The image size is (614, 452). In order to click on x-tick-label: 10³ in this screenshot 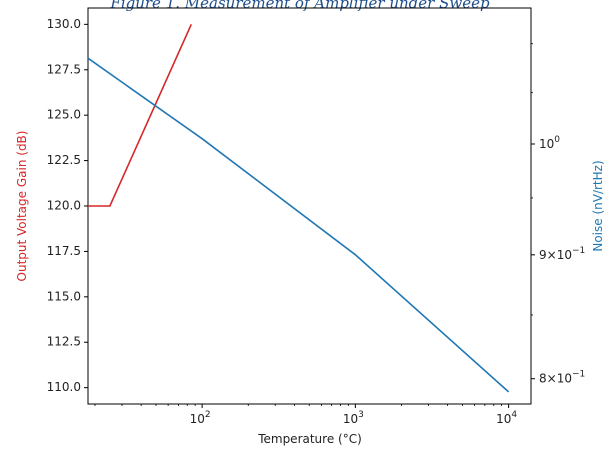, I will do `click(353, 418)`.